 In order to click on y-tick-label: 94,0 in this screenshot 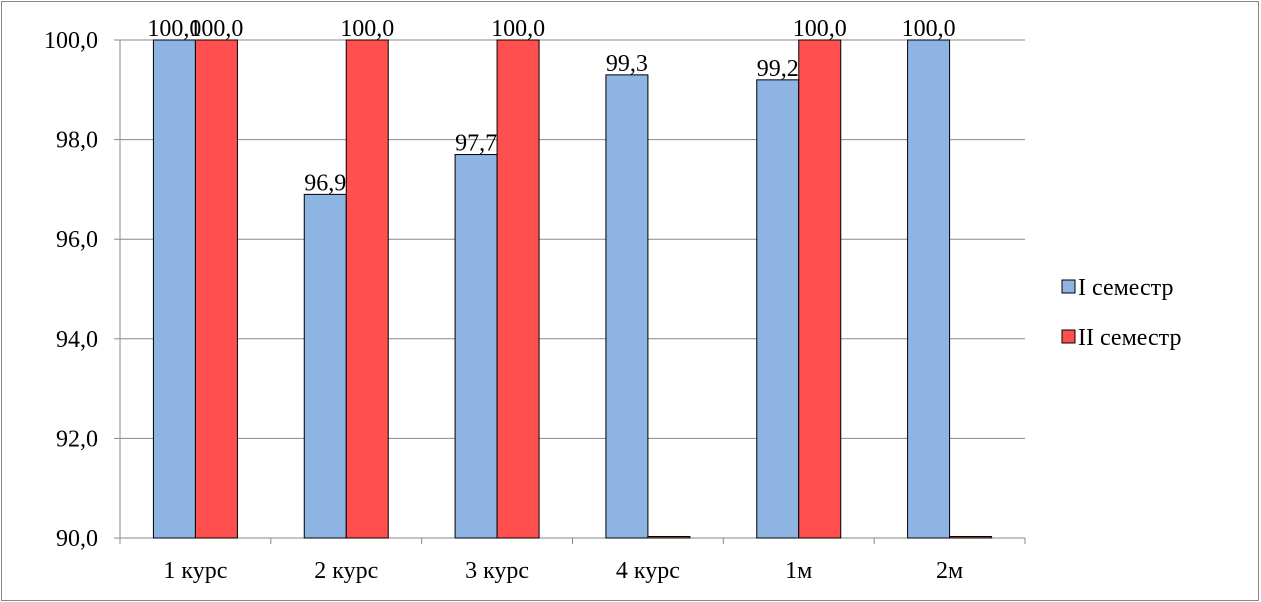, I will do `click(77, 340)`.